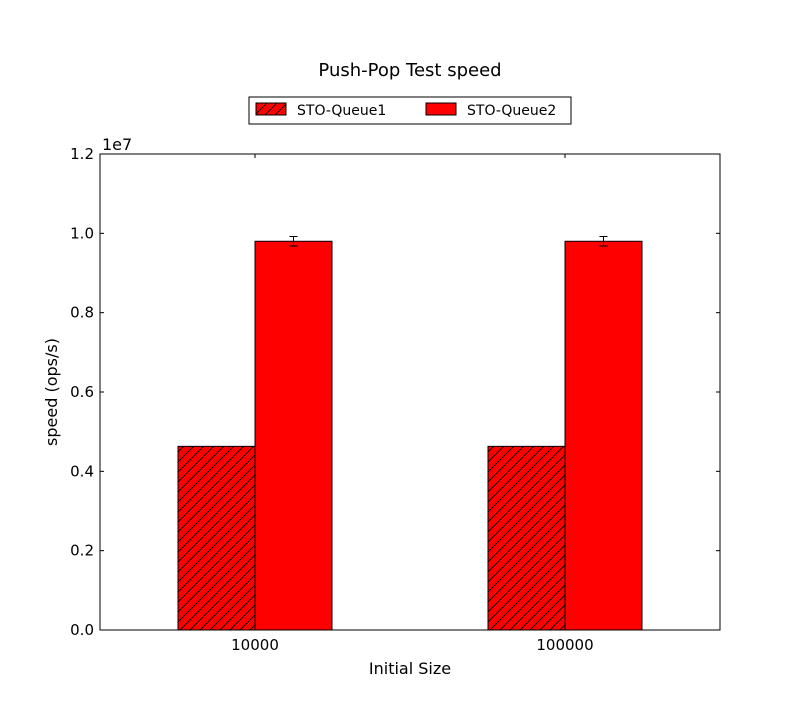  Describe the element at coordinates (82, 551) in the screenshot. I see `y-tick-label: 0.2` at that location.